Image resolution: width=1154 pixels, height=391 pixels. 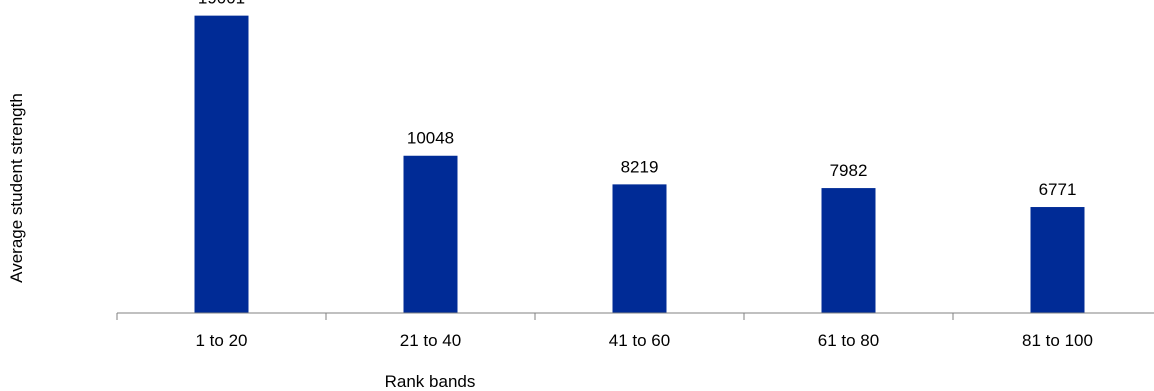 What do you see at coordinates (16, 188) in the screenshot?
I see `y-axis-label: Average student strength` at bounding box center [16, 188].